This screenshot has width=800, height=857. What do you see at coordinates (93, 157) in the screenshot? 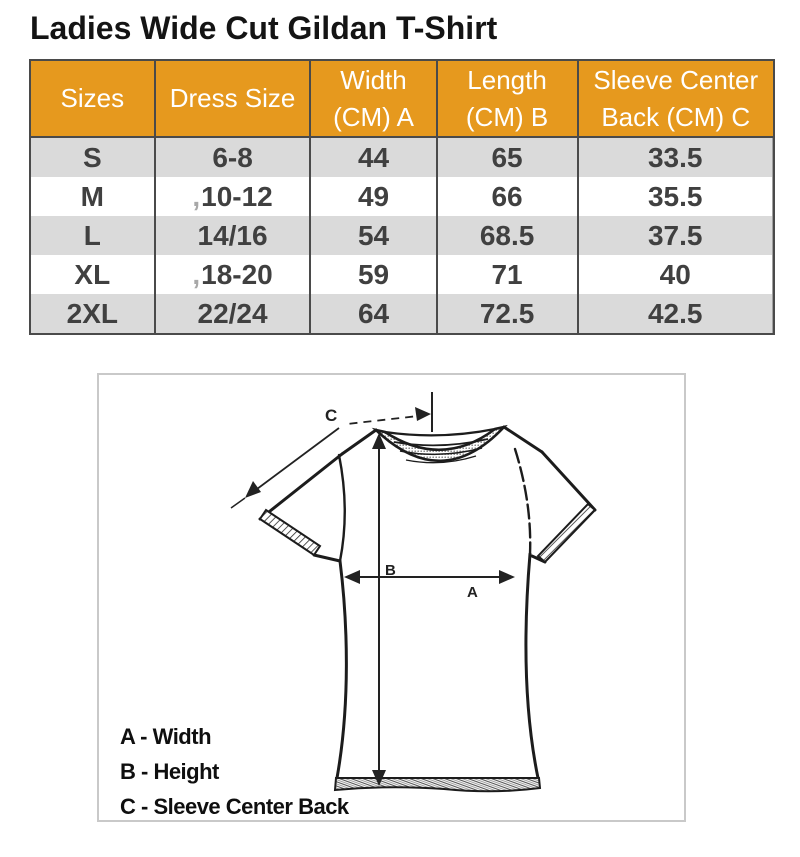
I see `cell-size: S` at bounding box center [93, 157].